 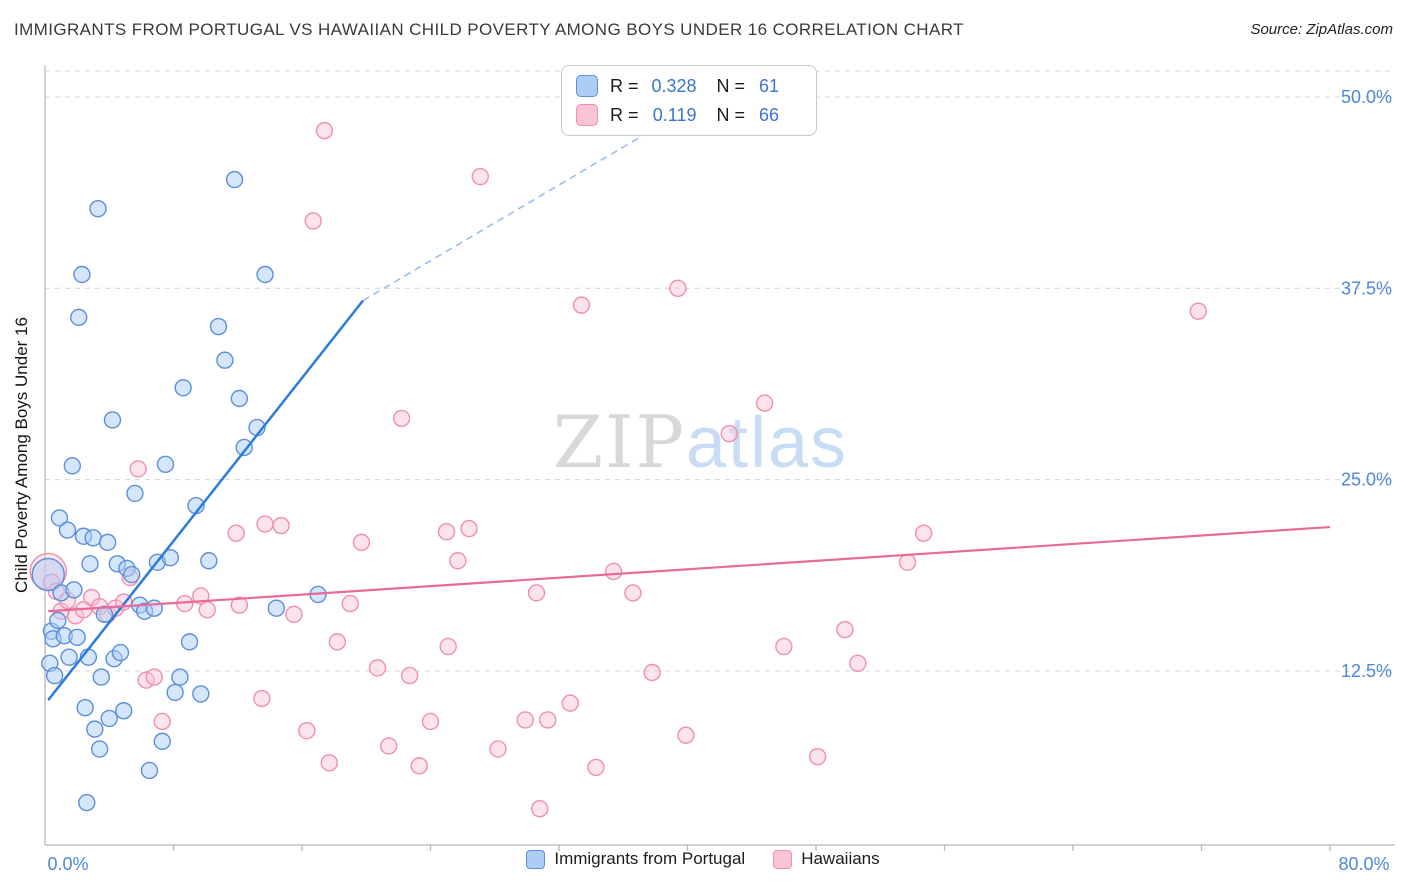 What do you see at coordinates (635, 859) in the screenshot?
I see `legend-item-portugal: Immigrants from Portugal` at bounding box center [635, 859].